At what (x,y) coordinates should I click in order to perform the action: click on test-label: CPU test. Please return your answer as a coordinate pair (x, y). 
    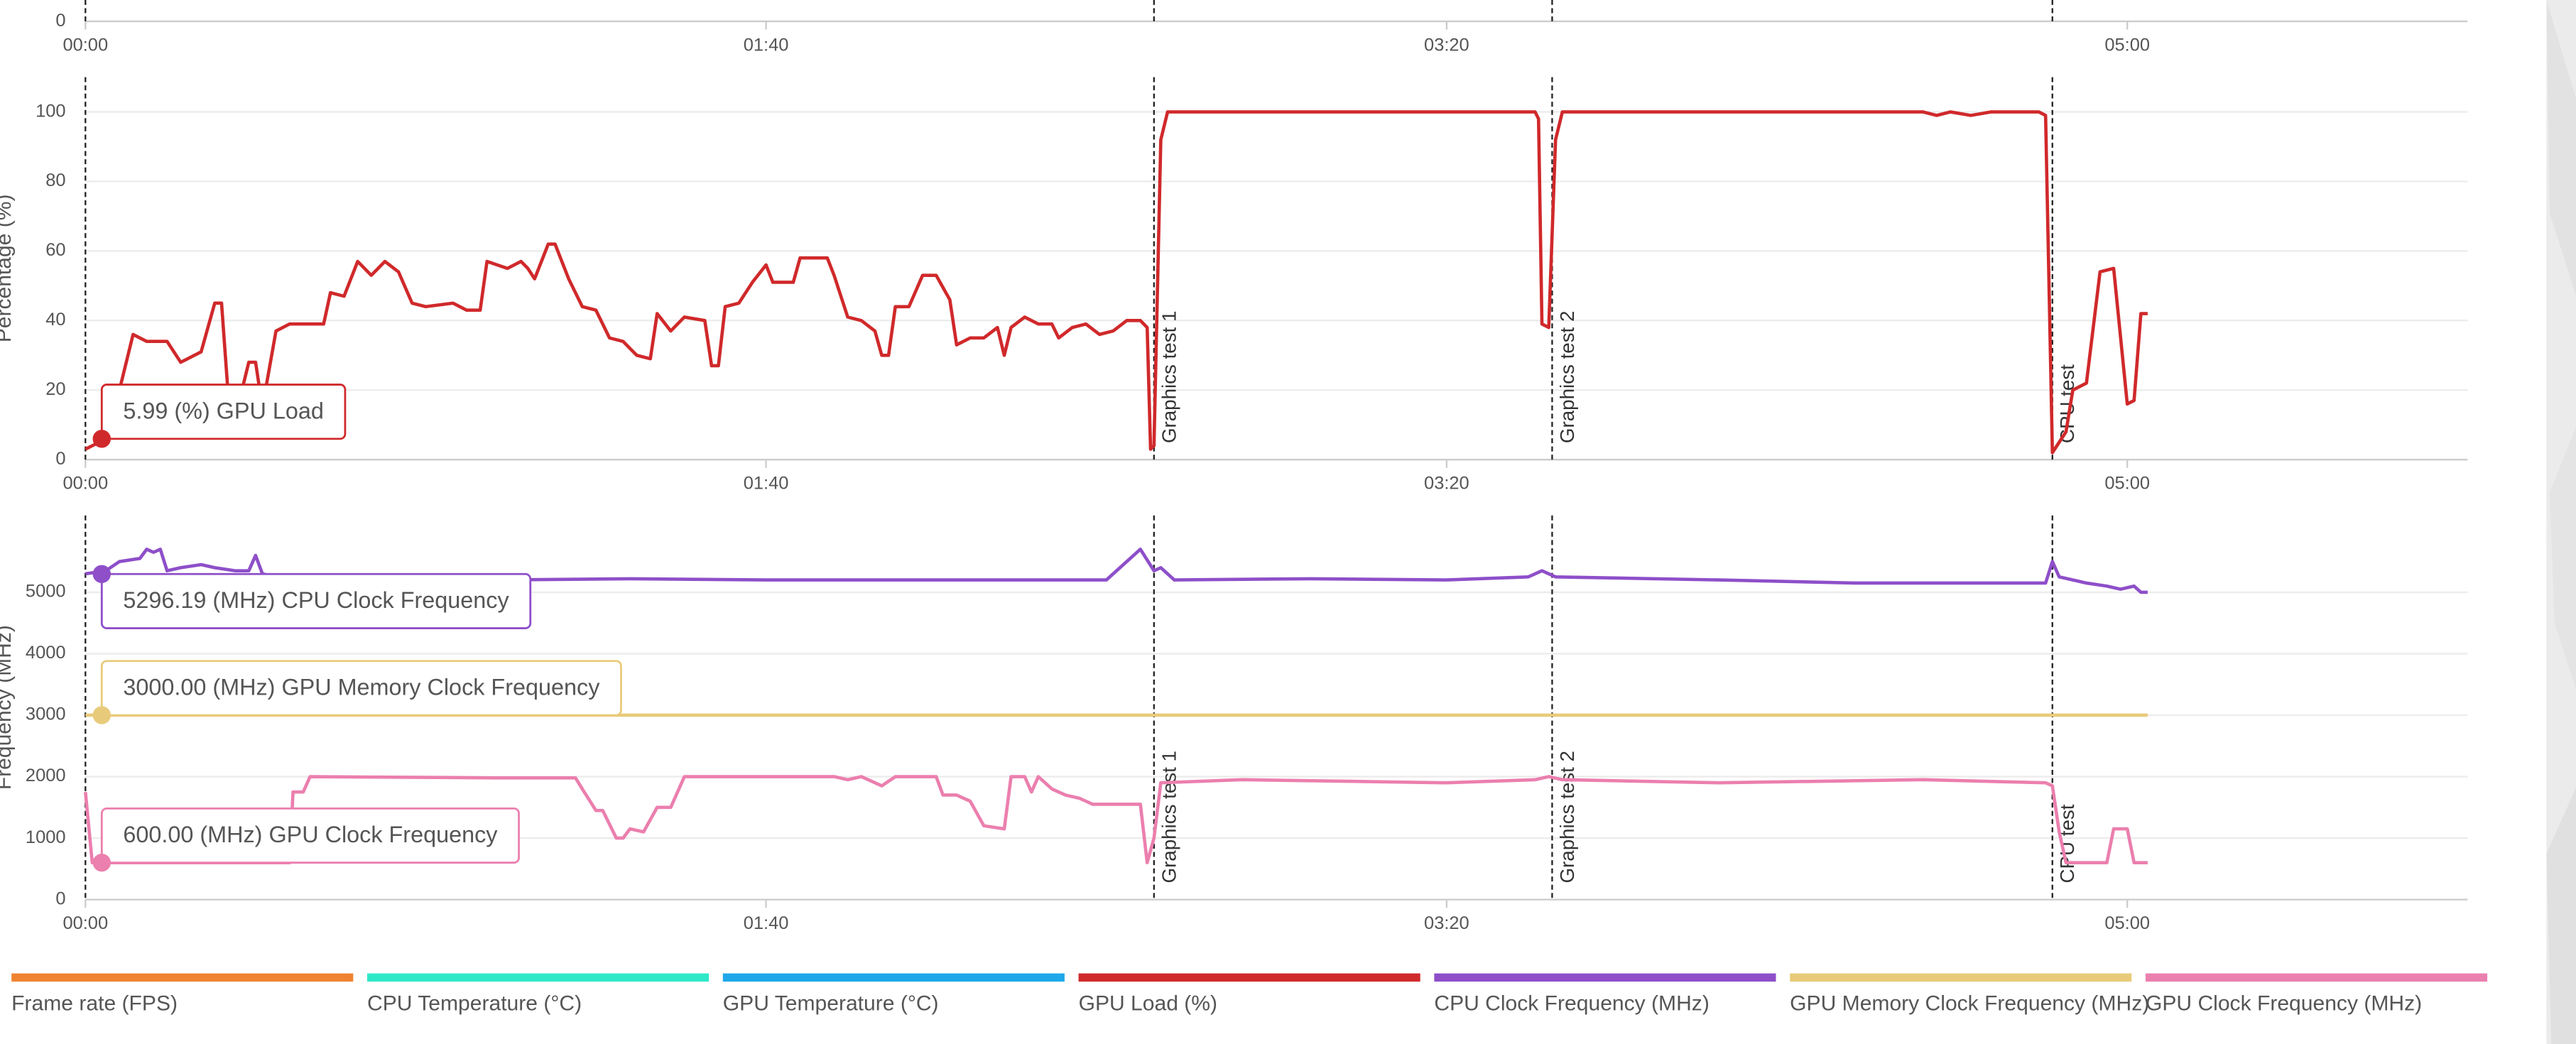
    Looking at the image, I should click on (2067, 843).